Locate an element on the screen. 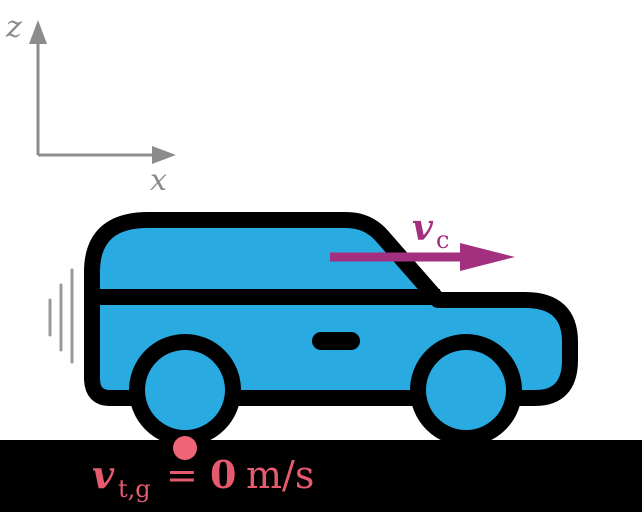 This screenshot has width=642, height=512. contact-velocity-value: 0 is located at coordinates (223, 474).